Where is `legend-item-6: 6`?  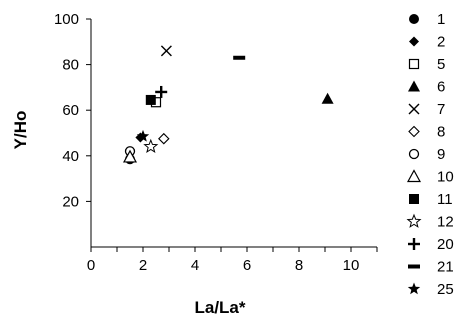 legend-item-6: 6 is located at coordinates (426, 87).